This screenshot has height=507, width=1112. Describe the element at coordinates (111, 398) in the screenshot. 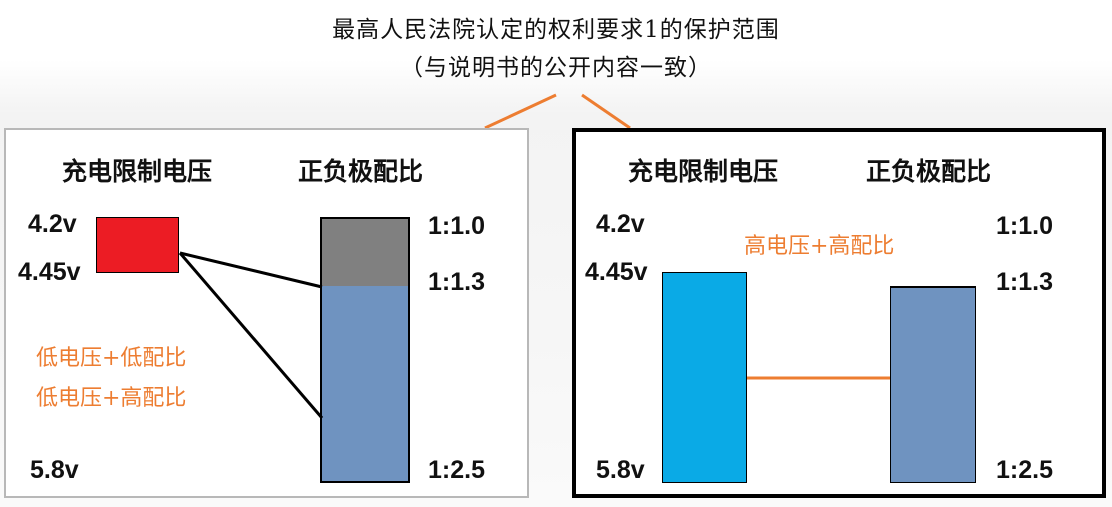

I see `note-low-voltage-high-ratio: 低电压+高配比` at that location.